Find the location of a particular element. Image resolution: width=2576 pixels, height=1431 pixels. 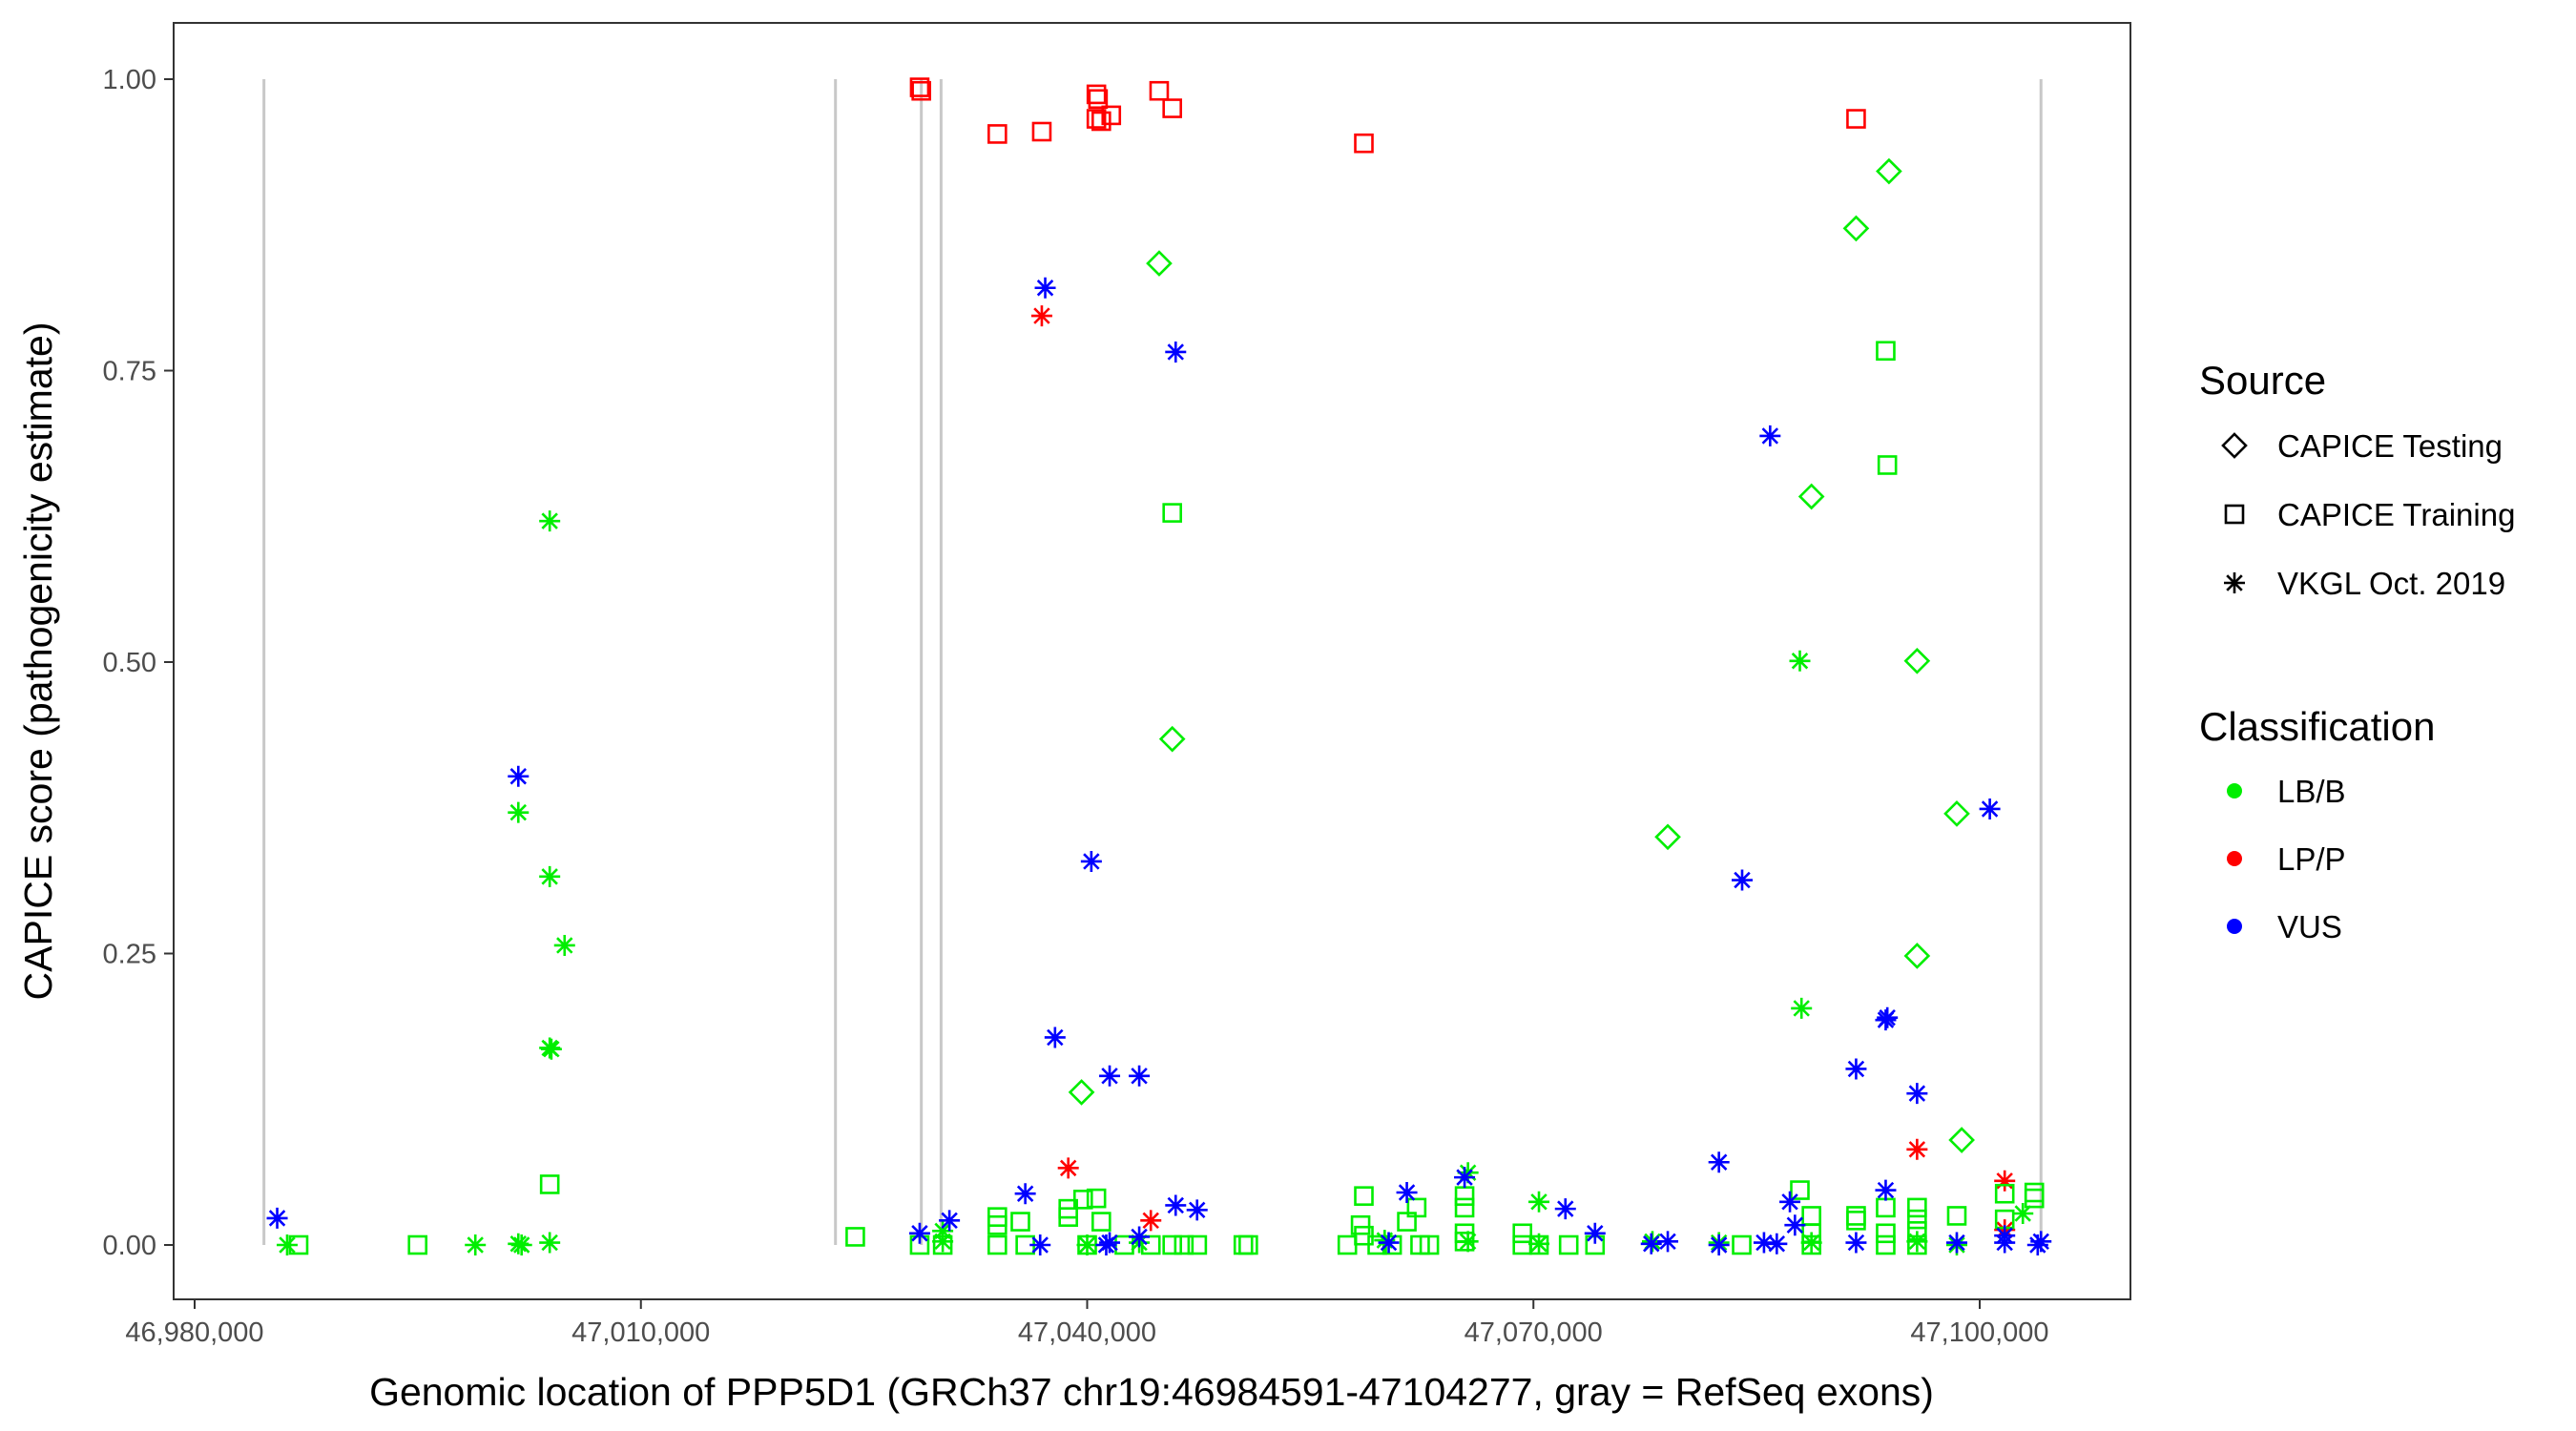

x-tick-label: 46,980,000 is located at coordinates (194, 1332).